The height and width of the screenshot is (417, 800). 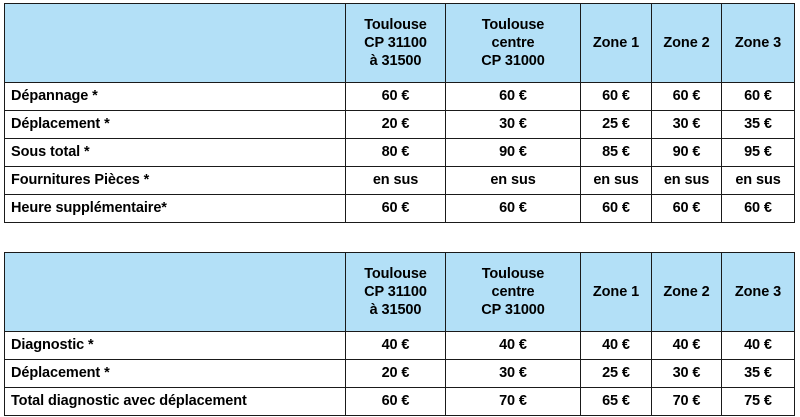 I want to click on cell-value: 65 €, so click(x=616, y=401).